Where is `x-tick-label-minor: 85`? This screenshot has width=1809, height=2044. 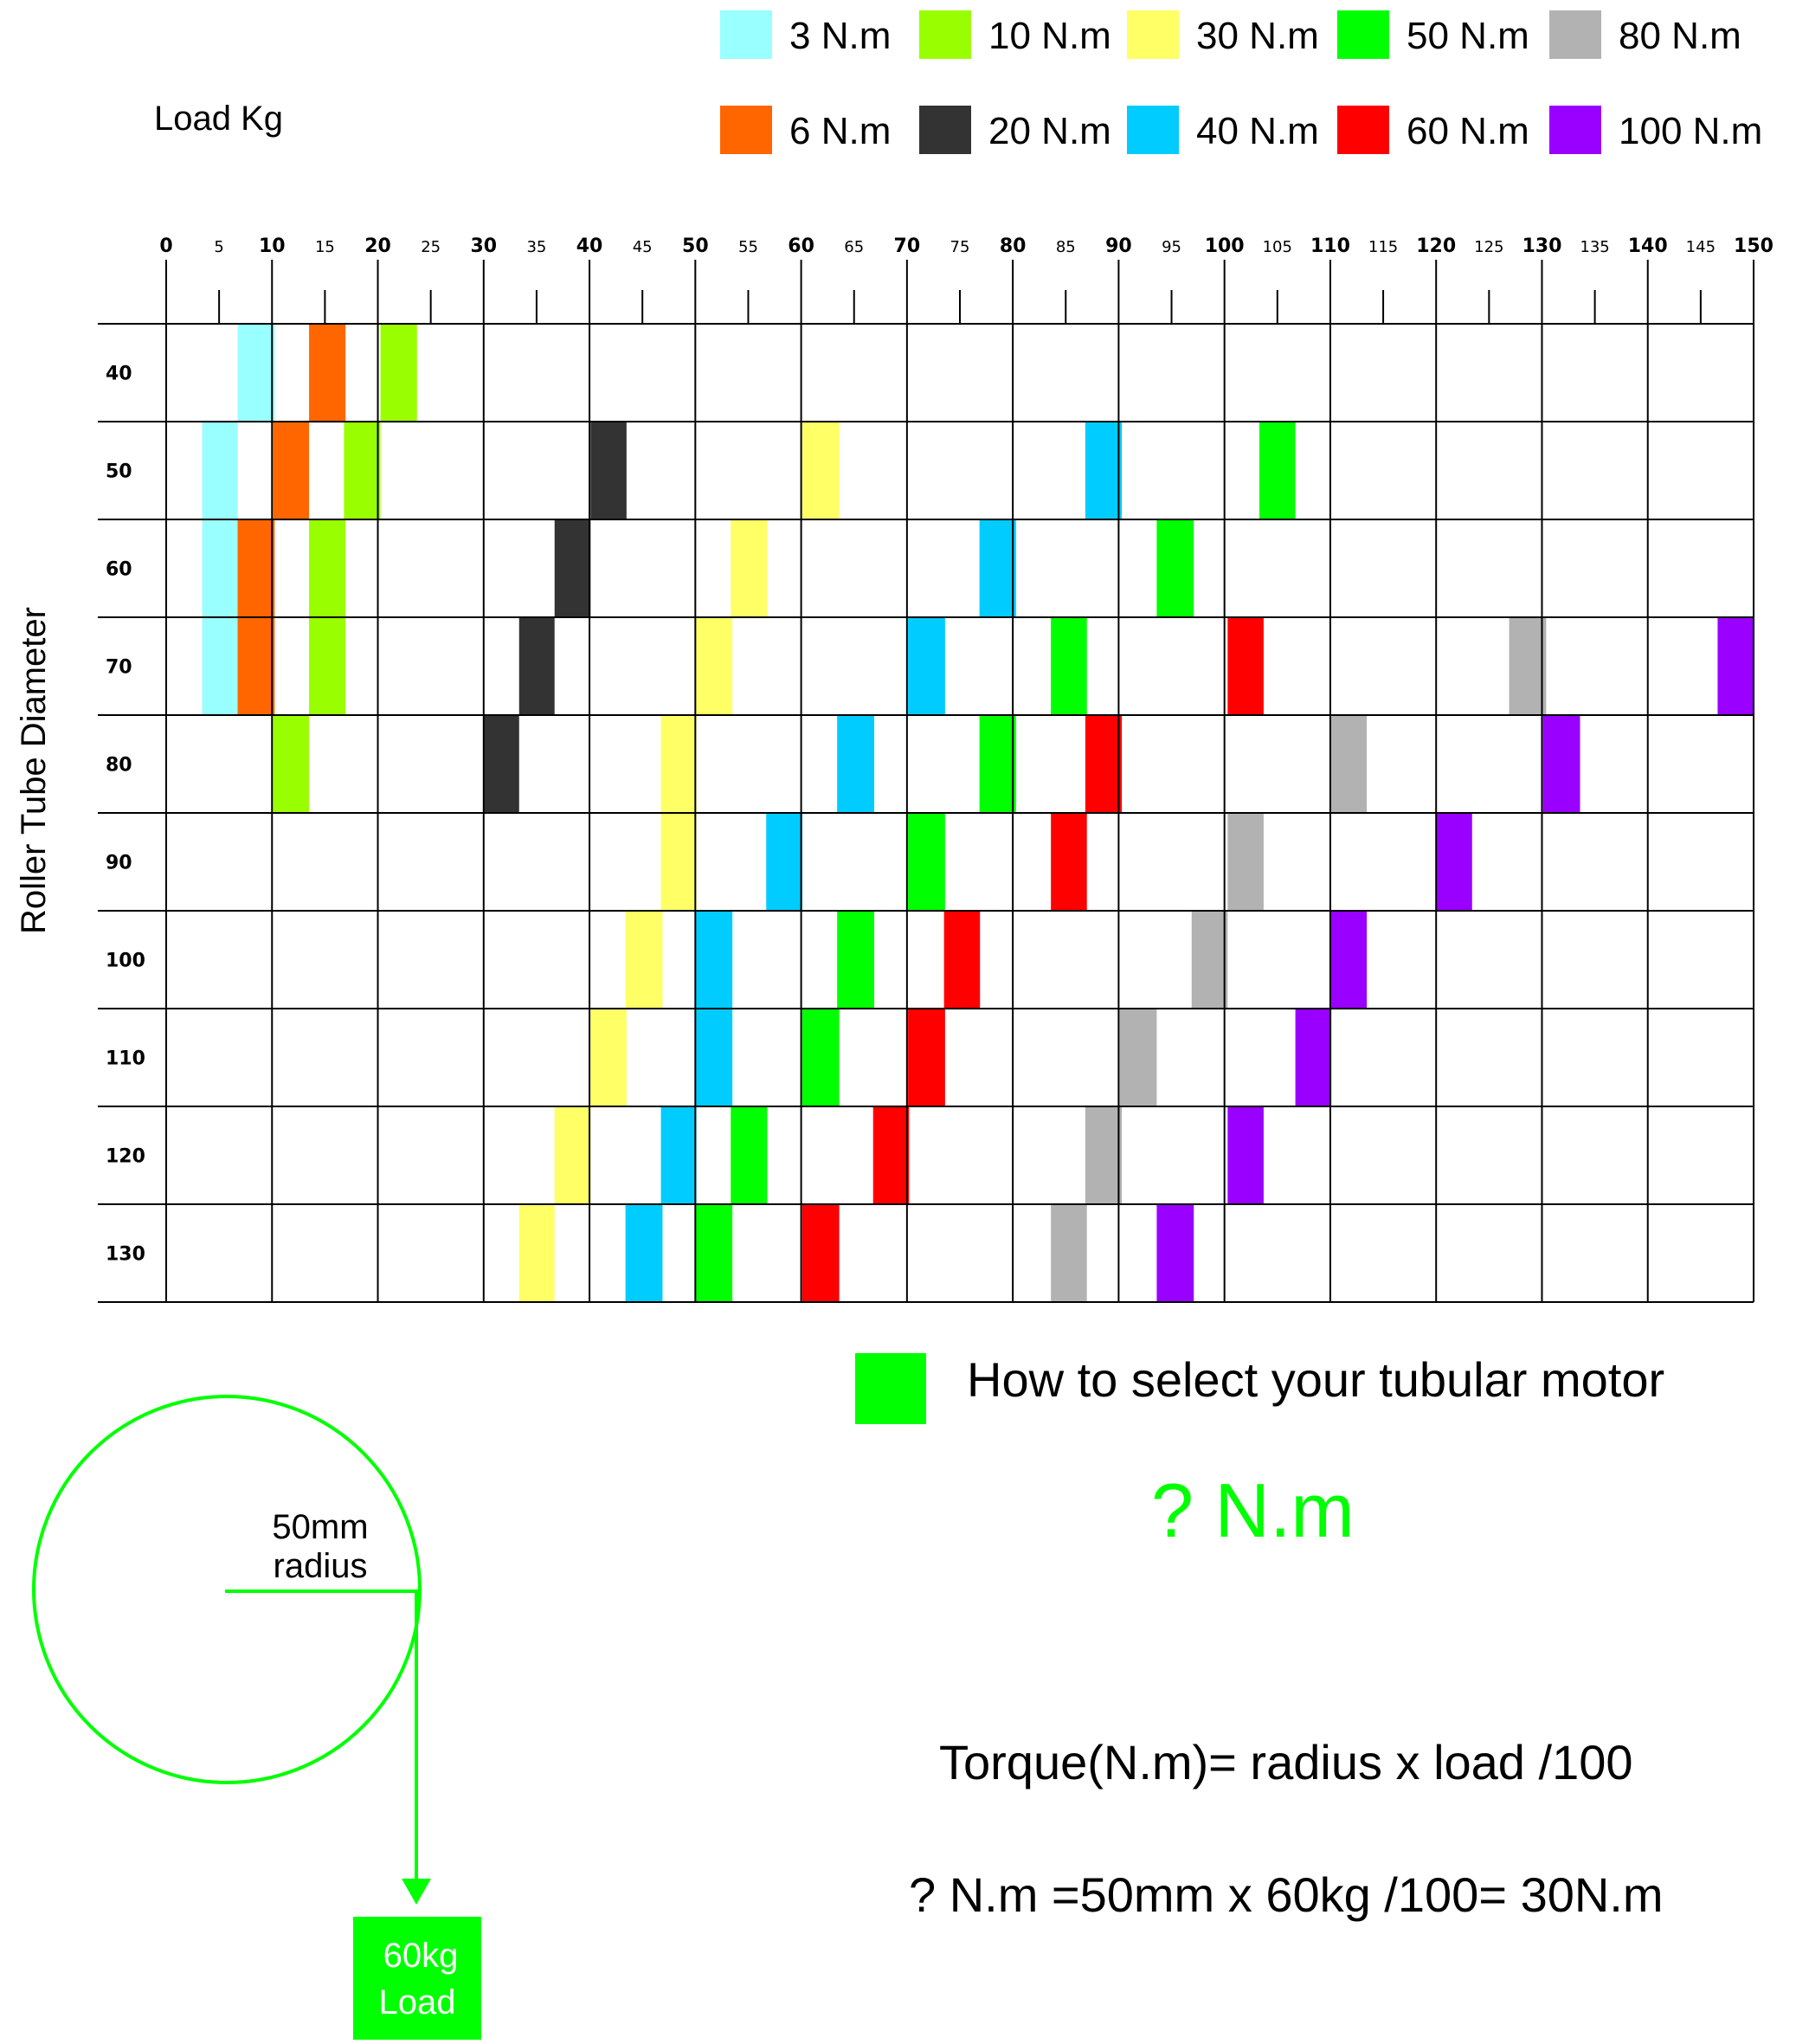
x-tick-label-minor: 85 is located at coordinates (1066, 247).